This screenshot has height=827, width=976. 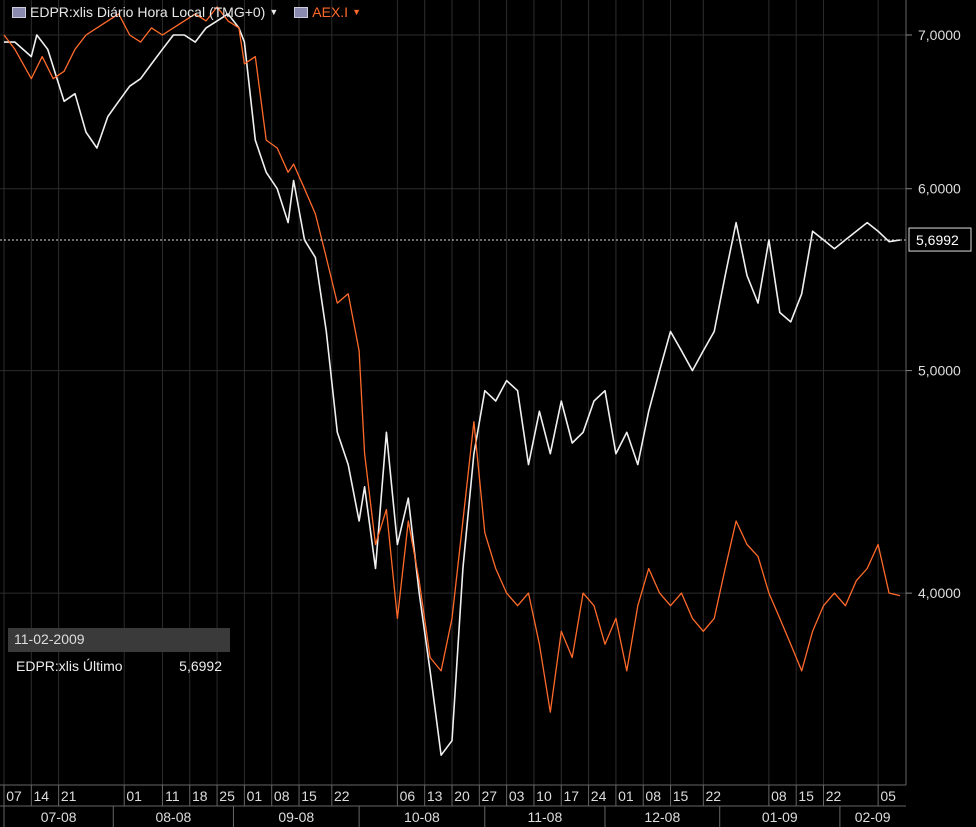 What do you see at coordinates (462, 796) in the screenshot?
I see `x-day-label: 20` at bounding box center [462, 796].